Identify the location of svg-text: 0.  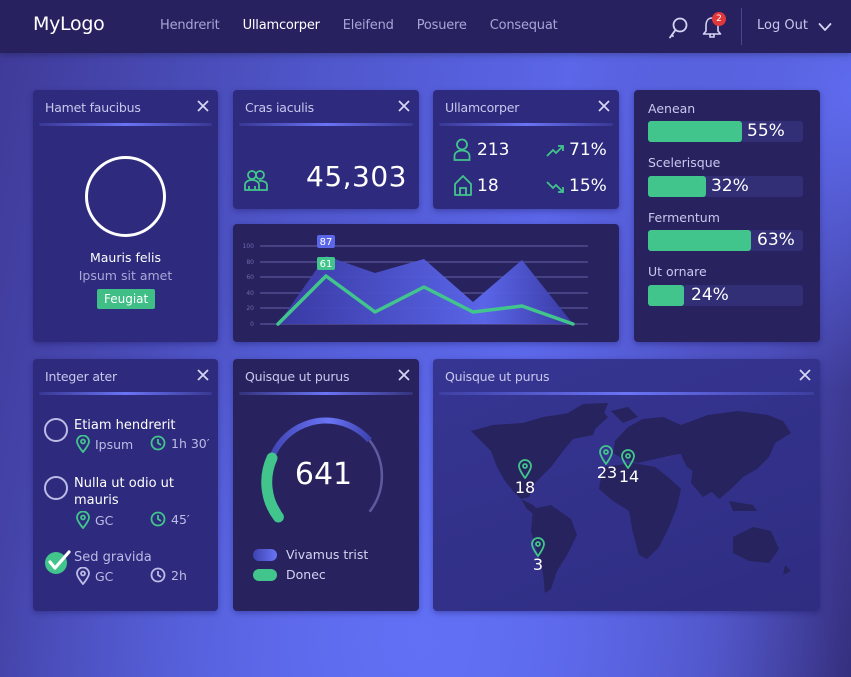
(252, 324).